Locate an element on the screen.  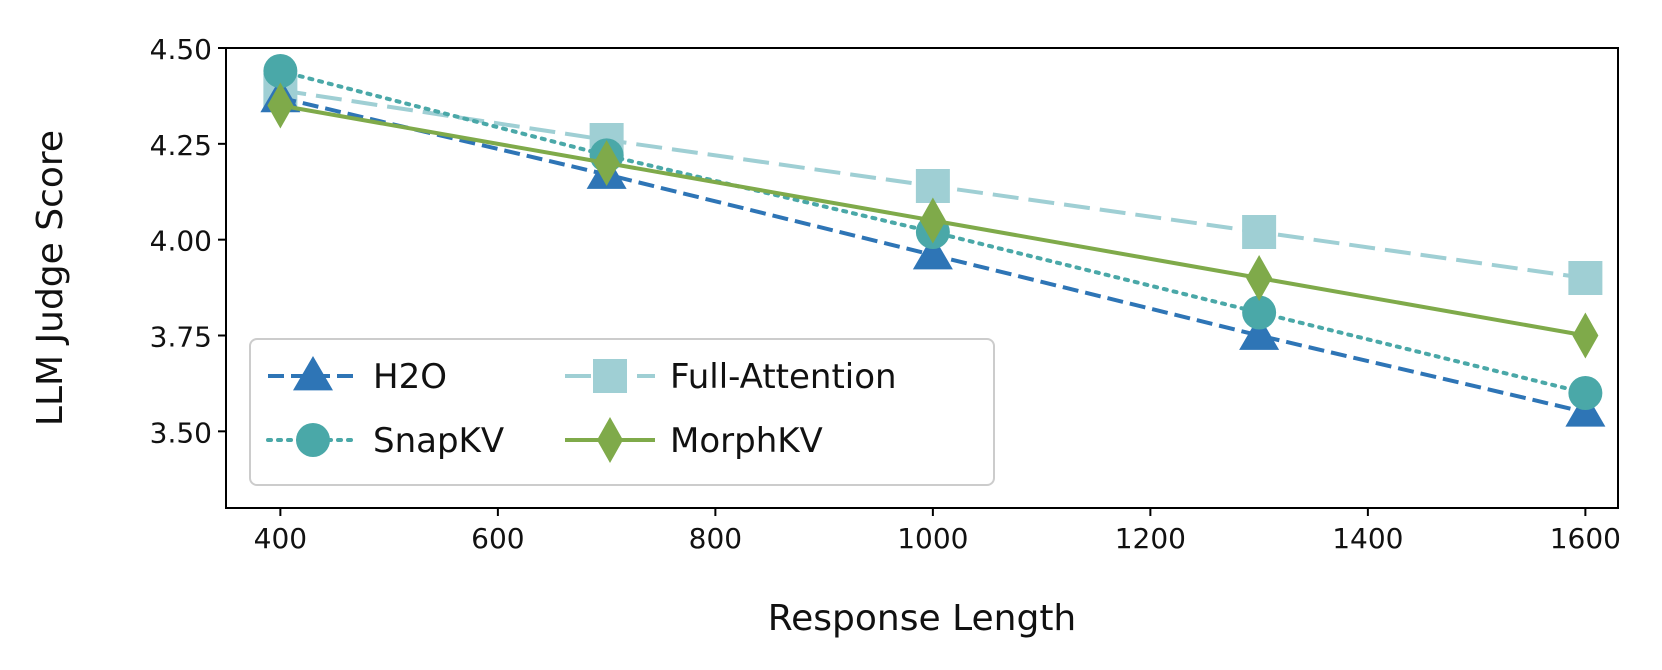
y-tick-label: 4.25 is located at coordinates (181, 145).